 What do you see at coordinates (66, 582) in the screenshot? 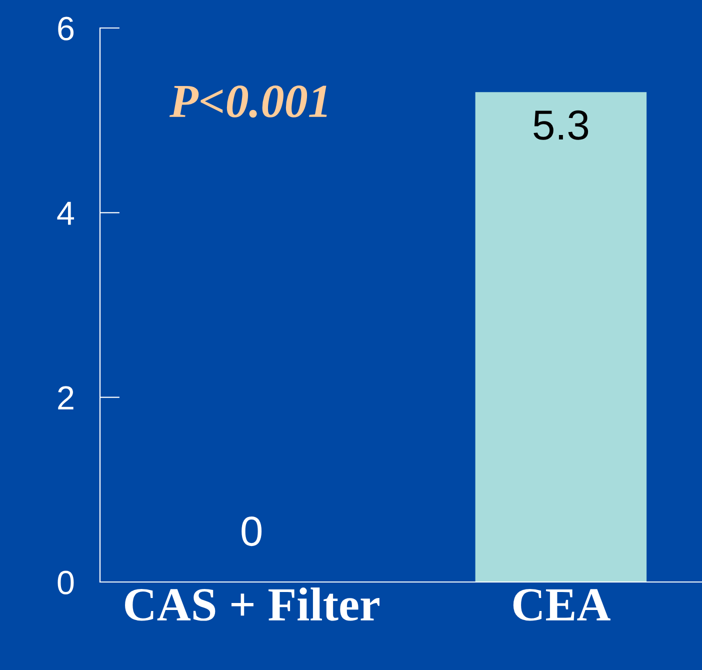
I see `y-tick-label: 0` at bounding box center [66, 582].